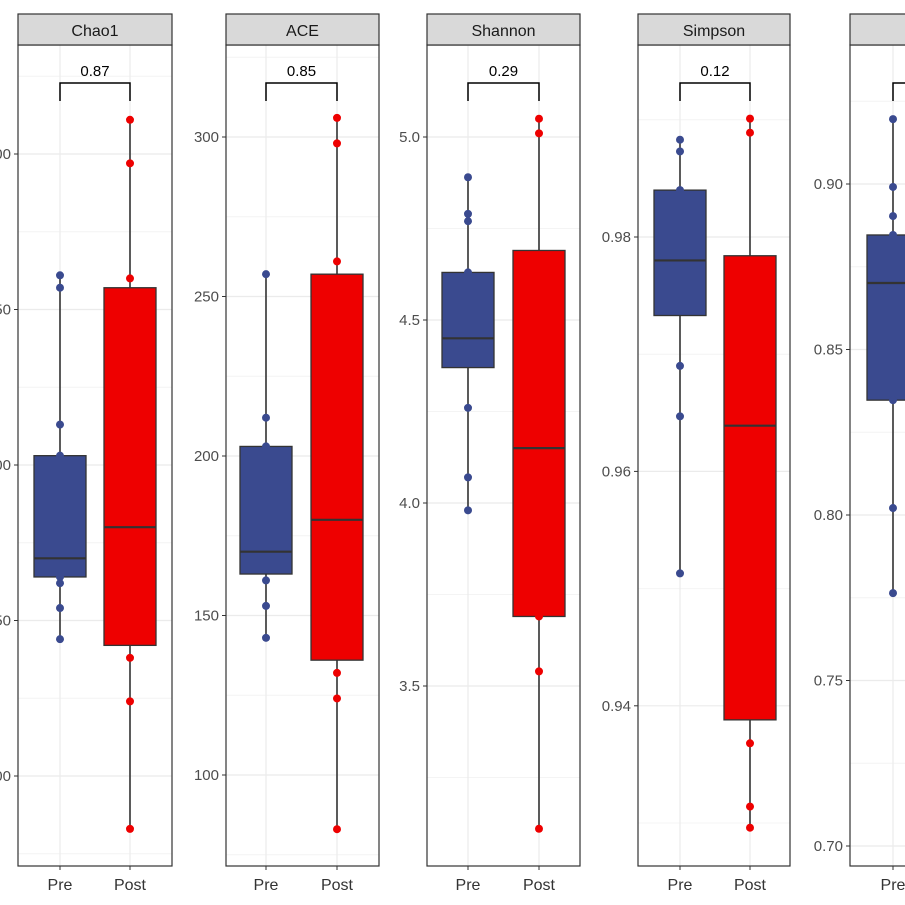 Image resolution: width=905 pixels, height=905 pixels. What do you see at coordinates (714, 71) in the screenshot?
I see `p-value-label: 0.12` at bounding box center [714, 71].